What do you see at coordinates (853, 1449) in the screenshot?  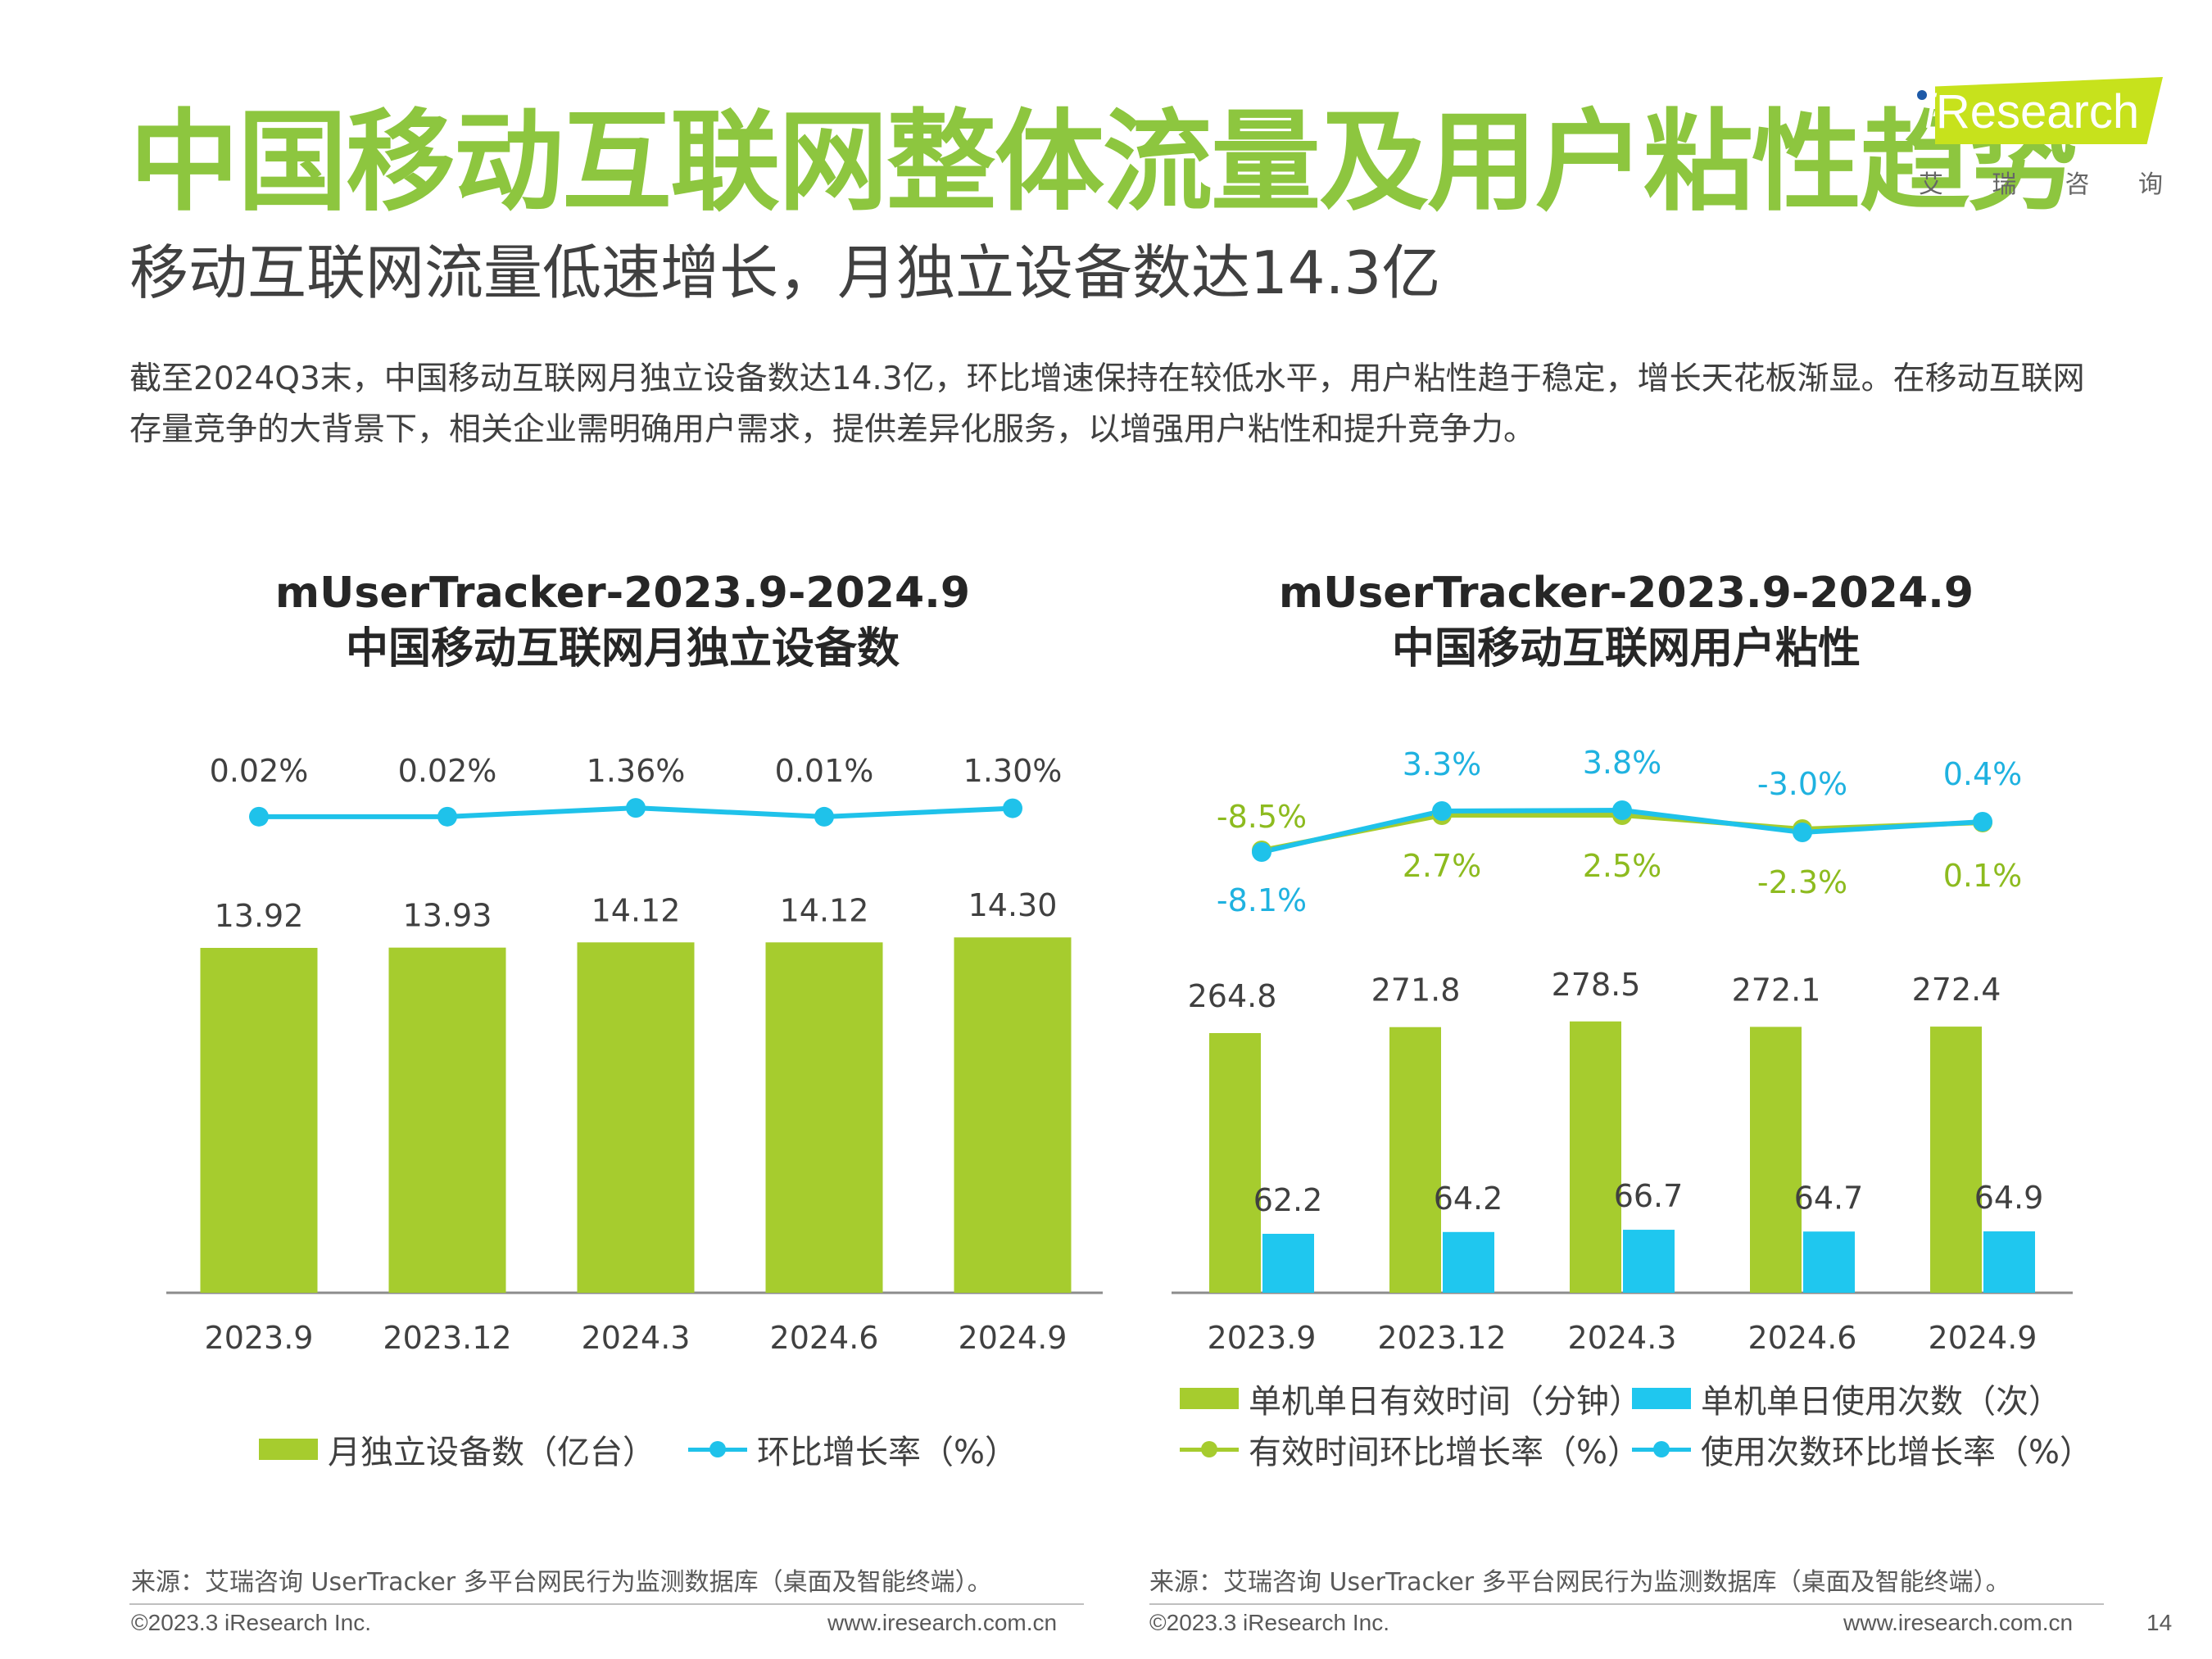 I see `chart1-legend-line: 环比增长率（%）` at bounding box center [853, 1449].